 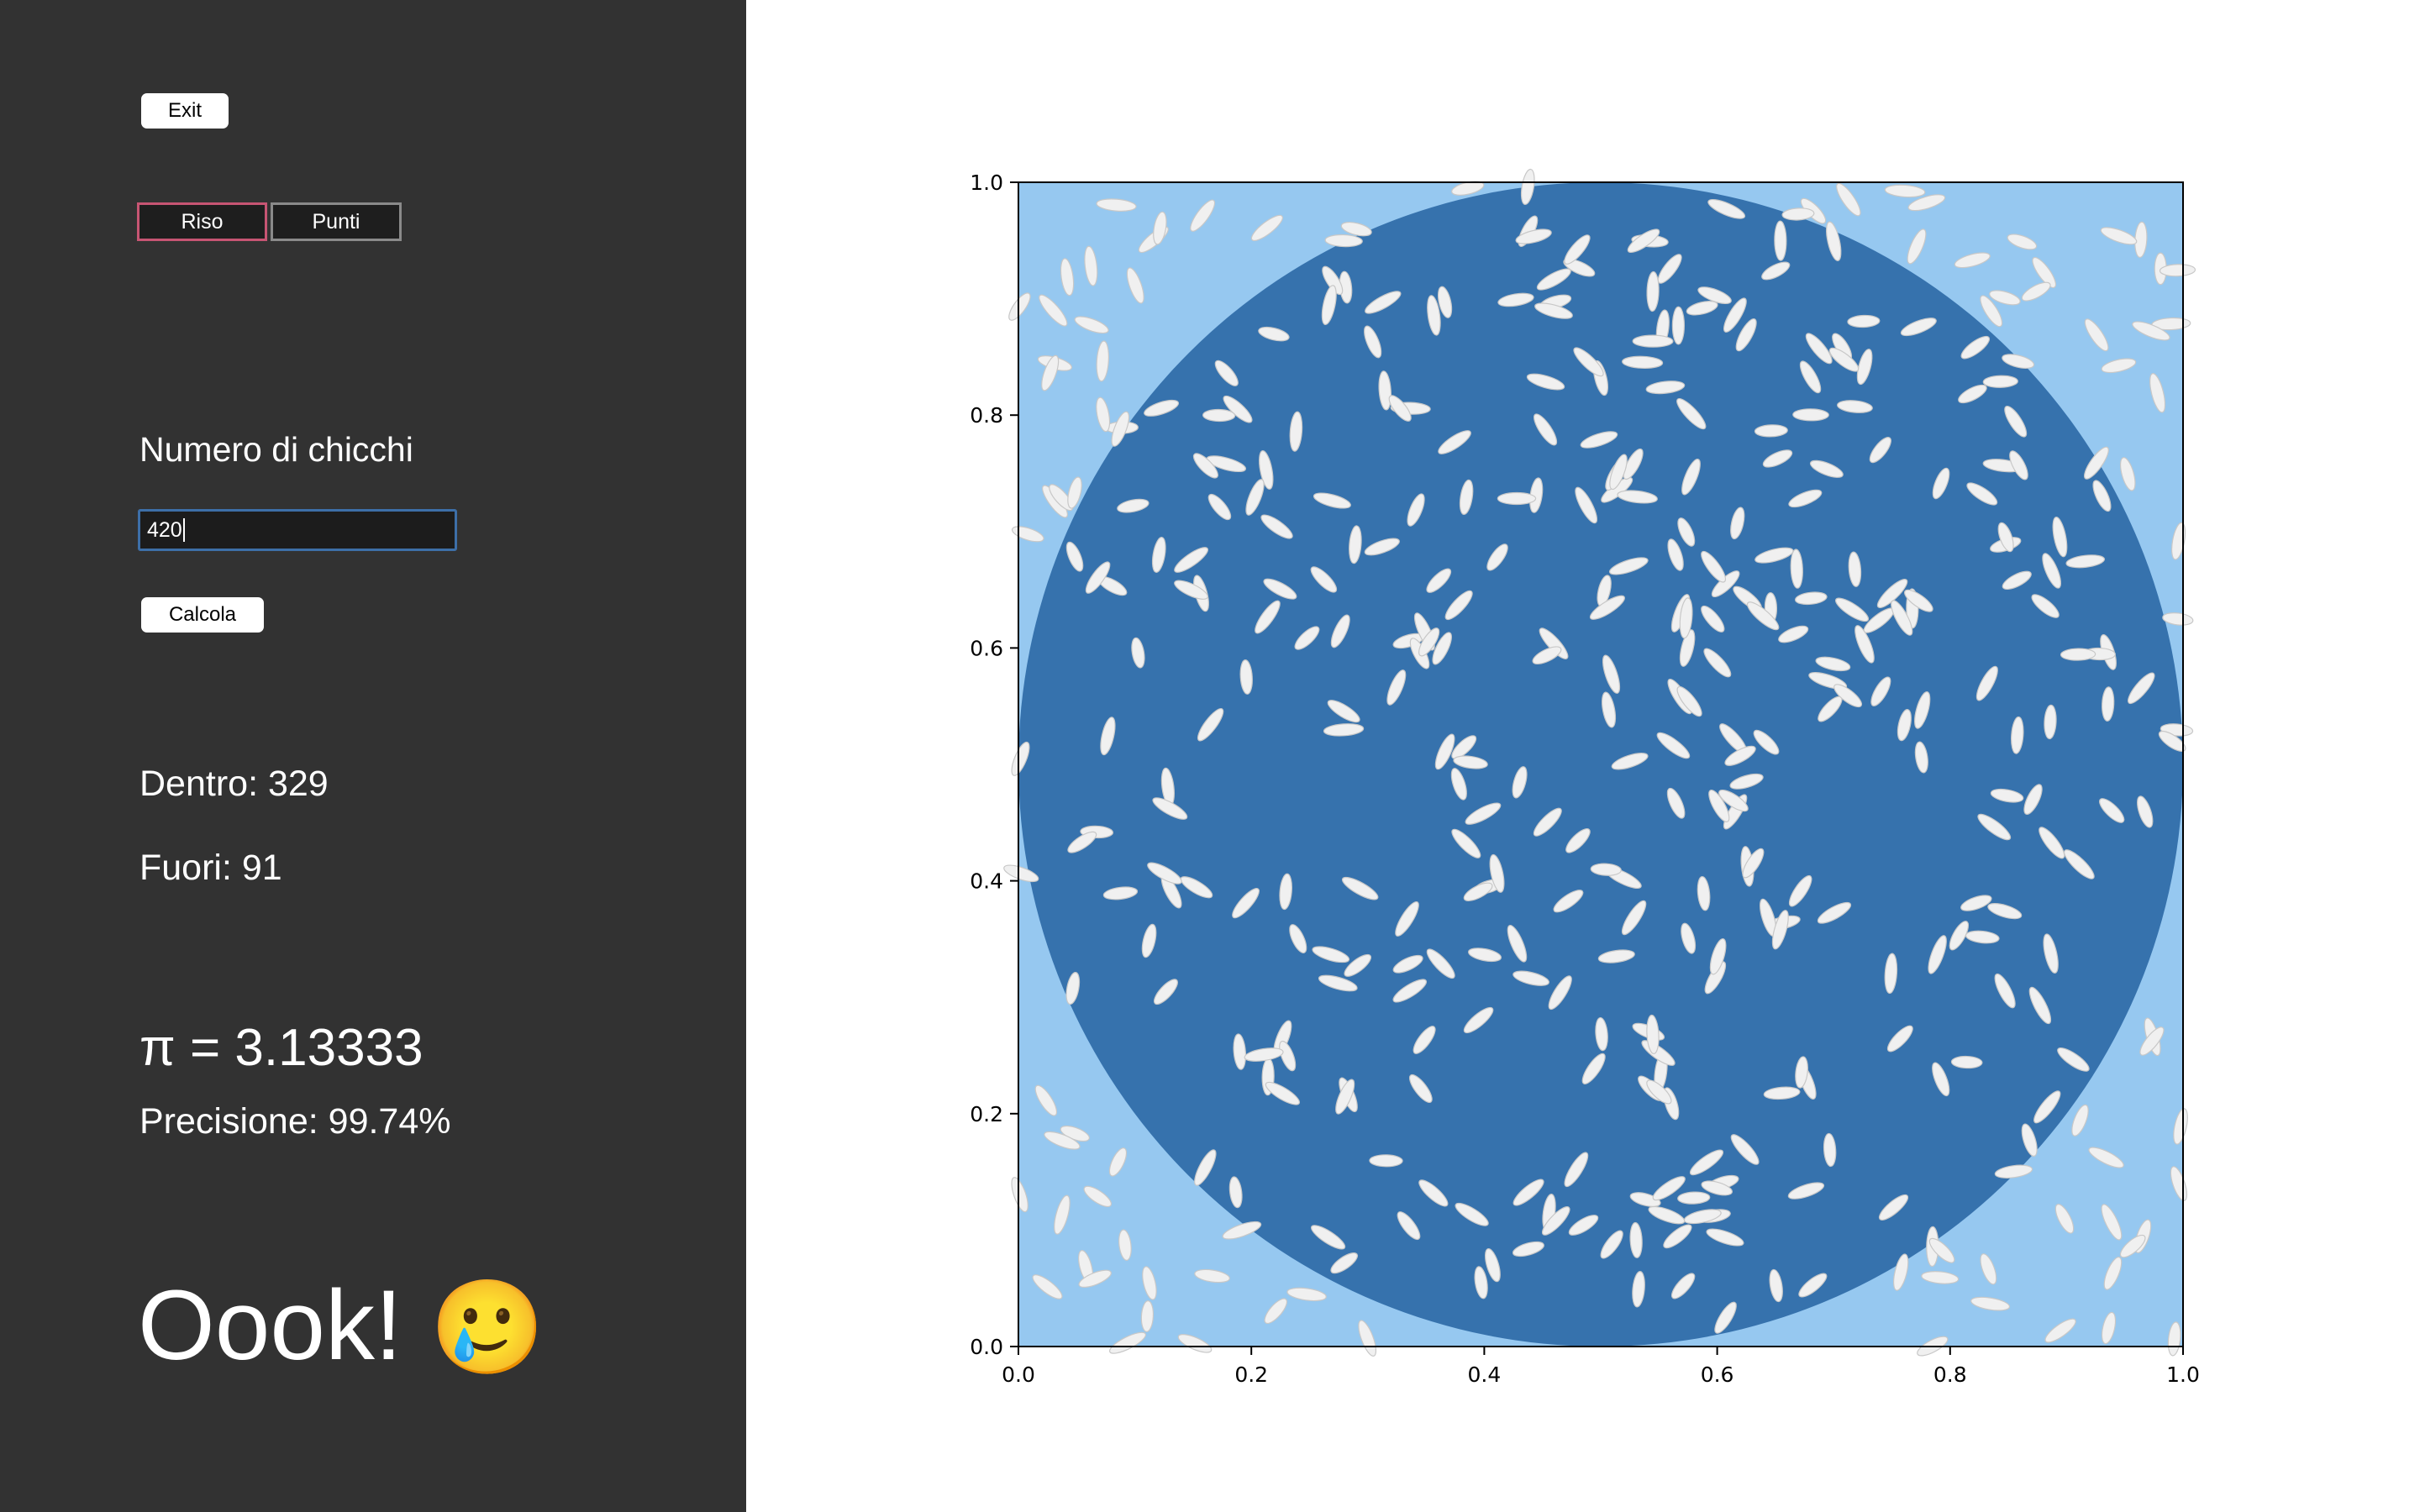 I want to click on tab-punti: Punti, so click(x=337, y=221).